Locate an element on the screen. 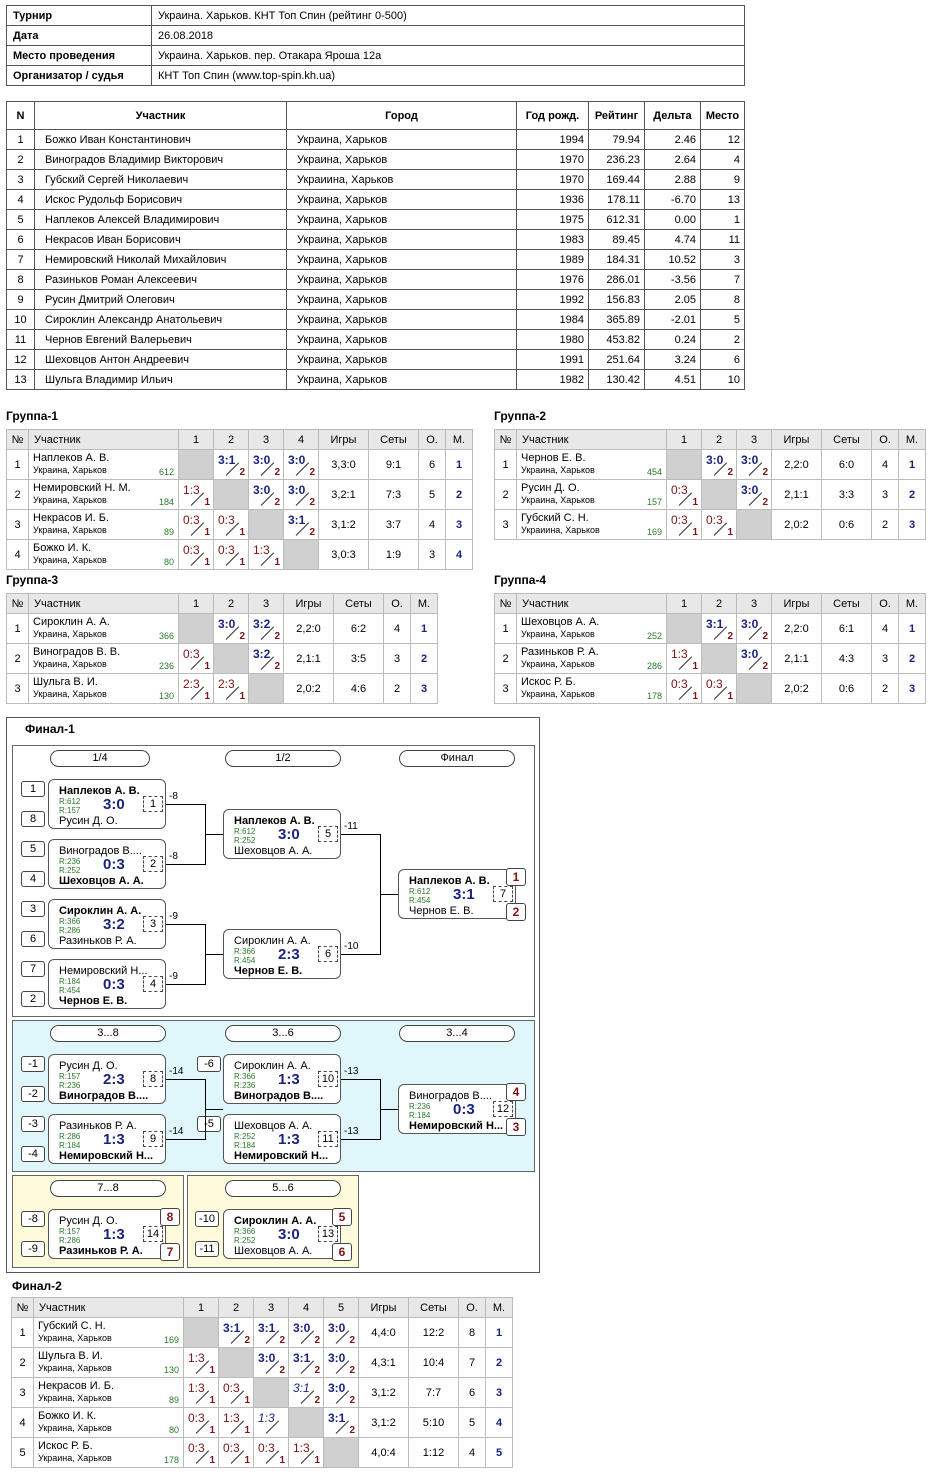  bracket-line is located at coordinates (186, 984).